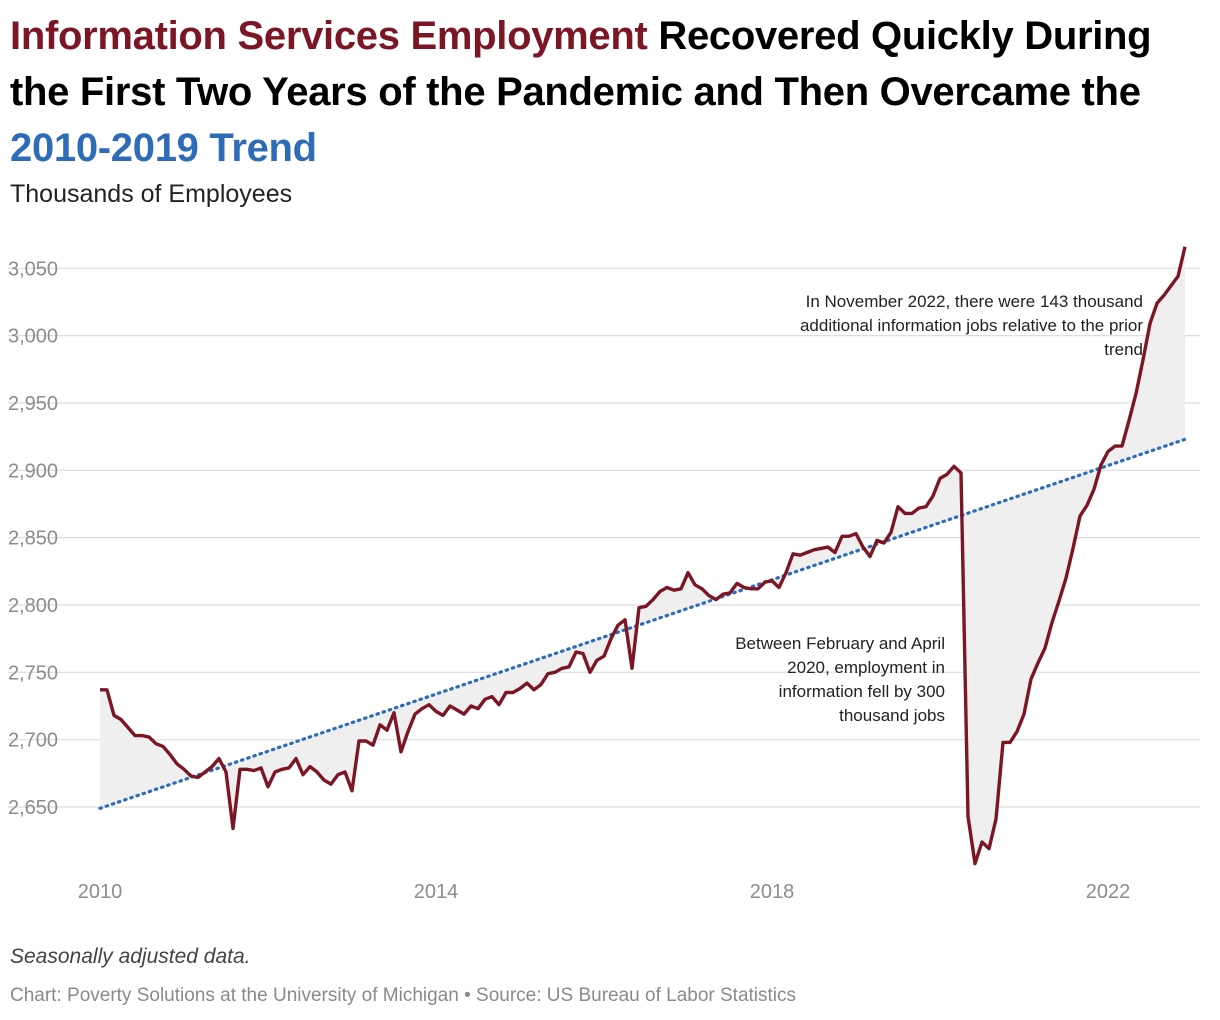 The image size is (1220, 1020). Describe the element at coordinates (604, 892) in the screenshot. I see `x-axis-ticks: 2010 2014 2018 2022` at that location.